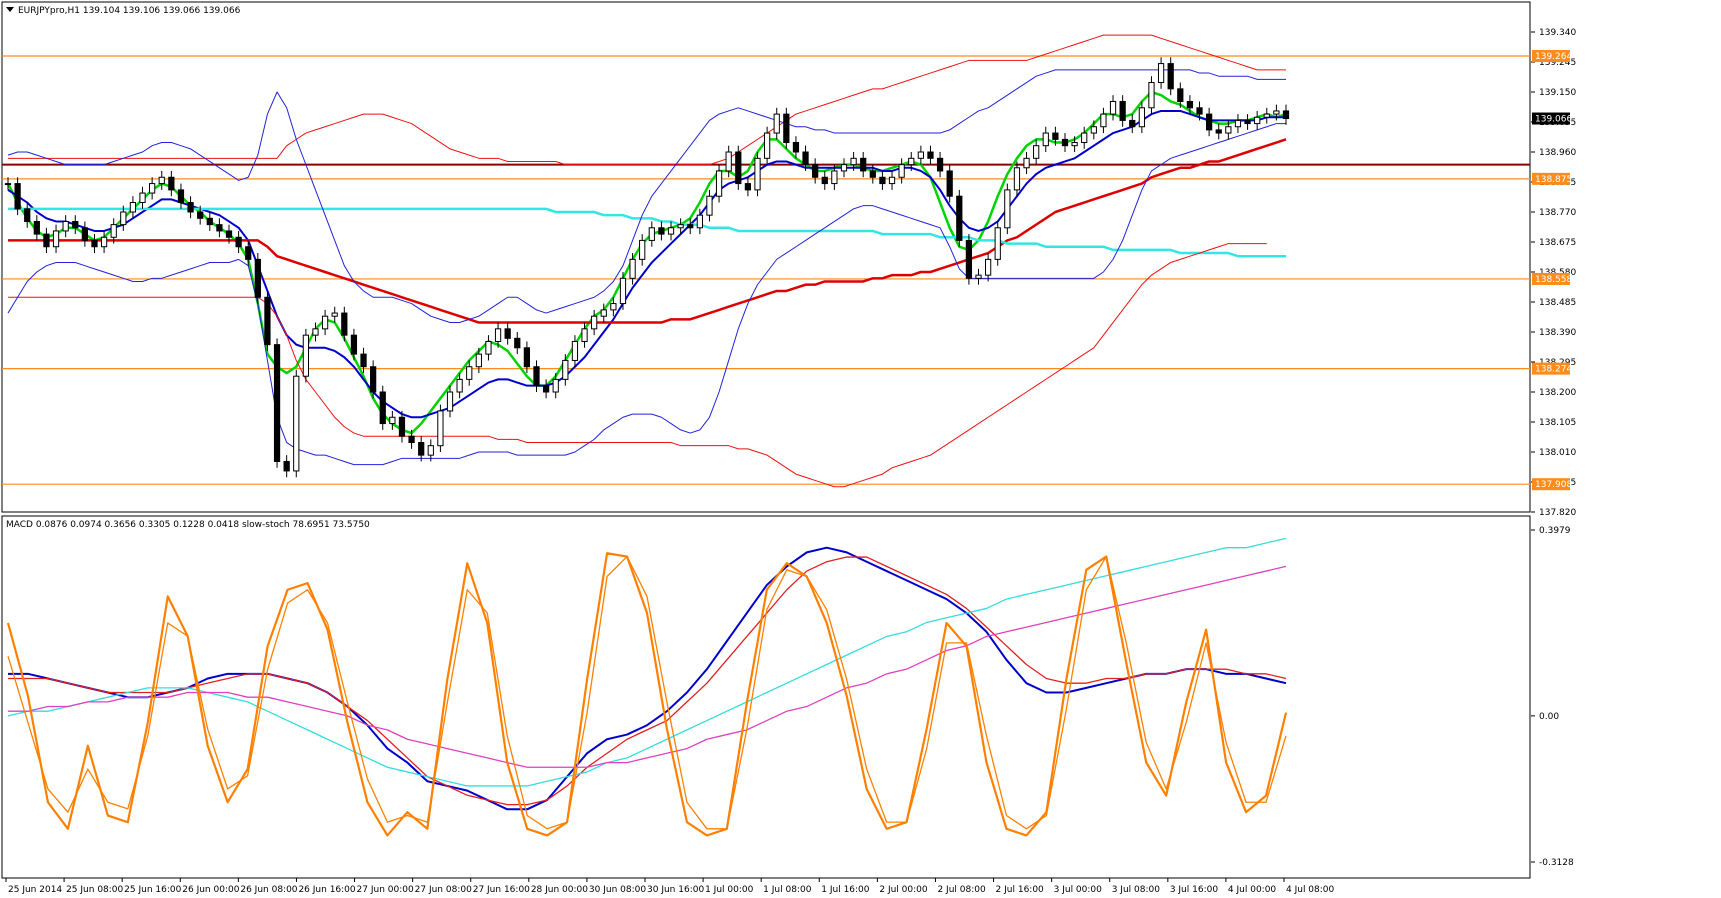 The width and height of the screenshot is (1721, 898). What do you see at coordinates (1557, 243) in the screenshot?
I see `price-axis-label: 138.675` at bounding box center [1557, 243].